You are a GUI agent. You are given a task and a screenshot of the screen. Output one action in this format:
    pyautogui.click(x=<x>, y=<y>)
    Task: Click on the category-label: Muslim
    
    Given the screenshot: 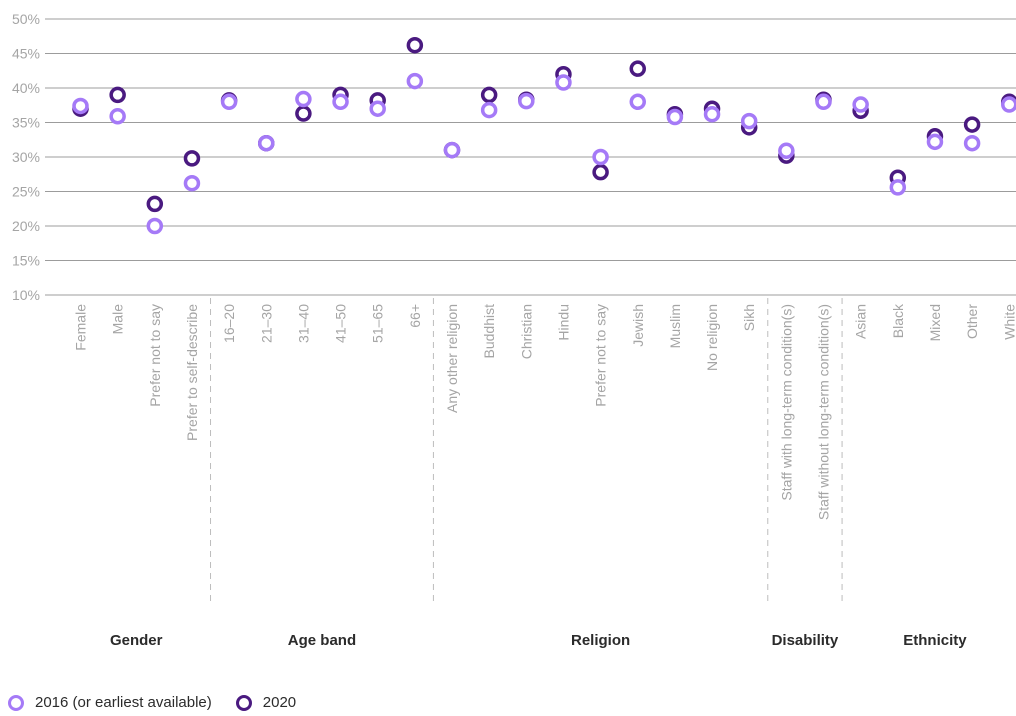 What is the action you would take?
    pyautogui.click(x=675, y=326)
    